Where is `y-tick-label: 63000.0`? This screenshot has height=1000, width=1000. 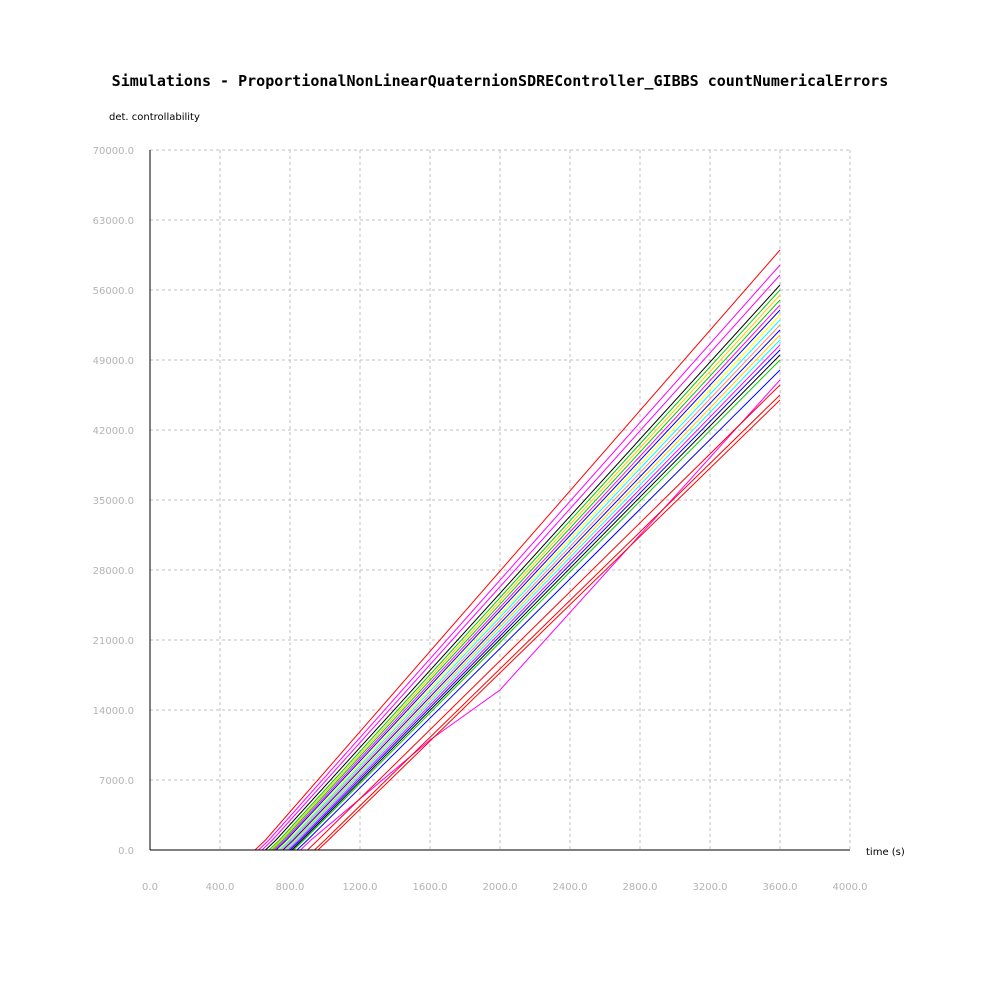 y-tick-label: 63000.0 is located at coordinates (113, 221).